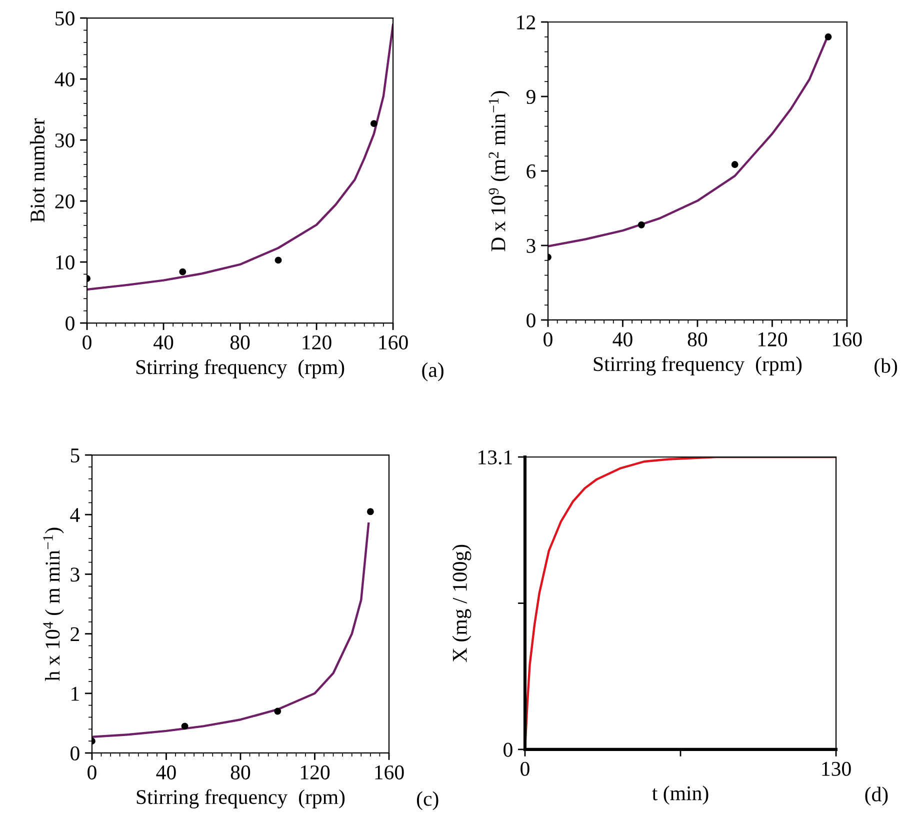  I want to click on y-tick-label: 2, so click(75, 634).